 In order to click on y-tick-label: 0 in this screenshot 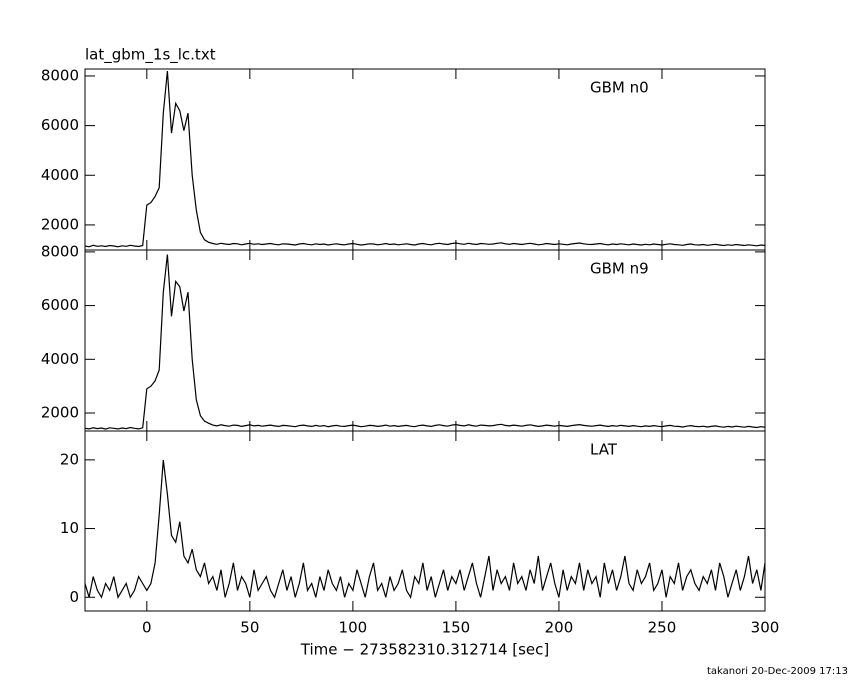, I will do `click(74, 597)`.